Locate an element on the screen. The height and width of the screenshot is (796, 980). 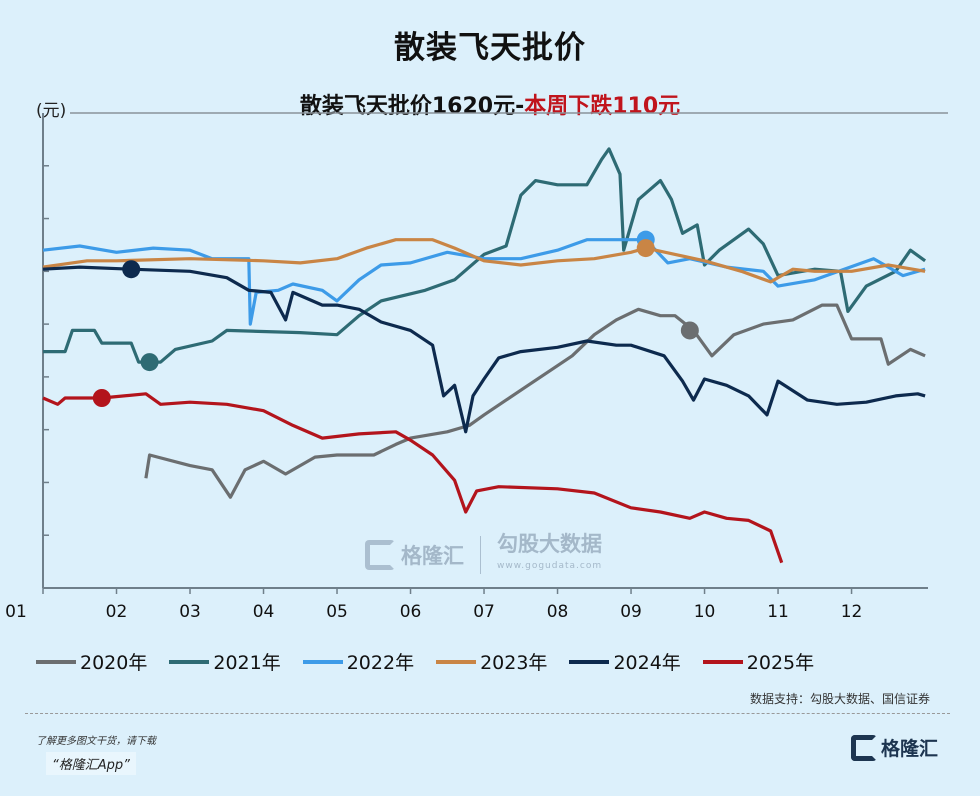
data-source: 数据支持：勾股大数据、国信证券 is located at coordinates (839, 699).